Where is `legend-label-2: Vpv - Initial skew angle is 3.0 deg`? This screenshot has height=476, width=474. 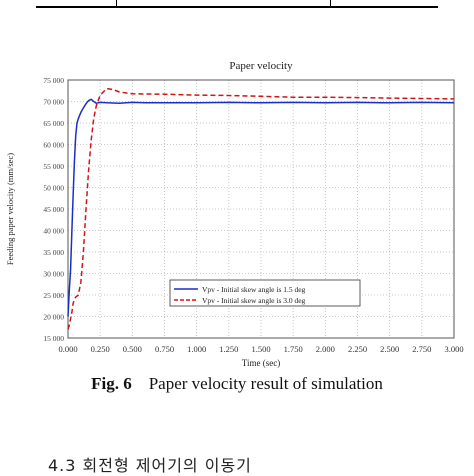
legend-label-2: Vpv - Initial skew angle is 3.0 deg is located at coordinates (254, 300).